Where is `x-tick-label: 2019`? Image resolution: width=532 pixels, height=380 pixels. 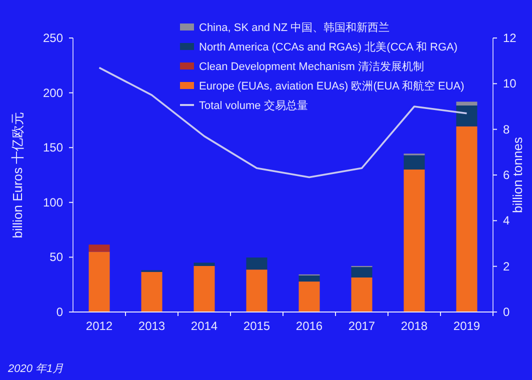
x-tick-label: 2019 is located at coordinates (466, 326).